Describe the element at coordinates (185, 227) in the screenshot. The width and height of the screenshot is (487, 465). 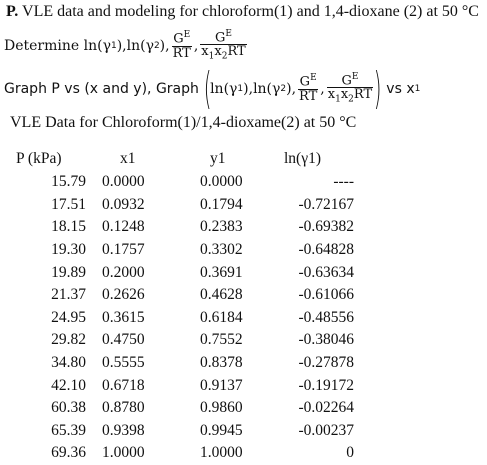
I see `table-row: 18.15 0.1248 0.2383 -0.69382` at that location.